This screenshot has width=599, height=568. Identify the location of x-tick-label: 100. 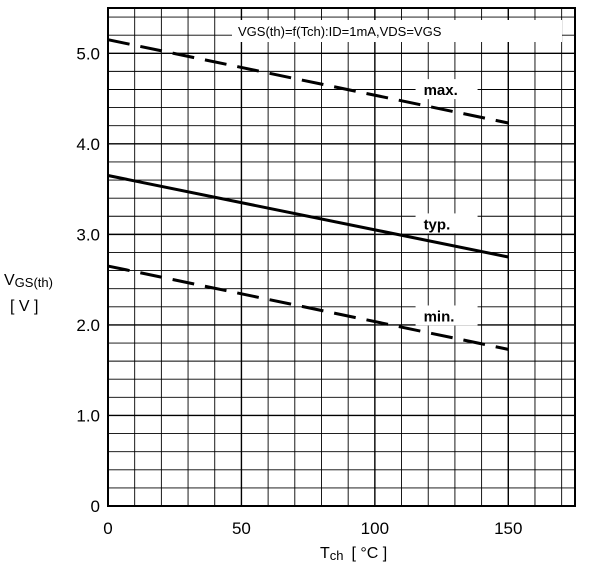
(375, 528).